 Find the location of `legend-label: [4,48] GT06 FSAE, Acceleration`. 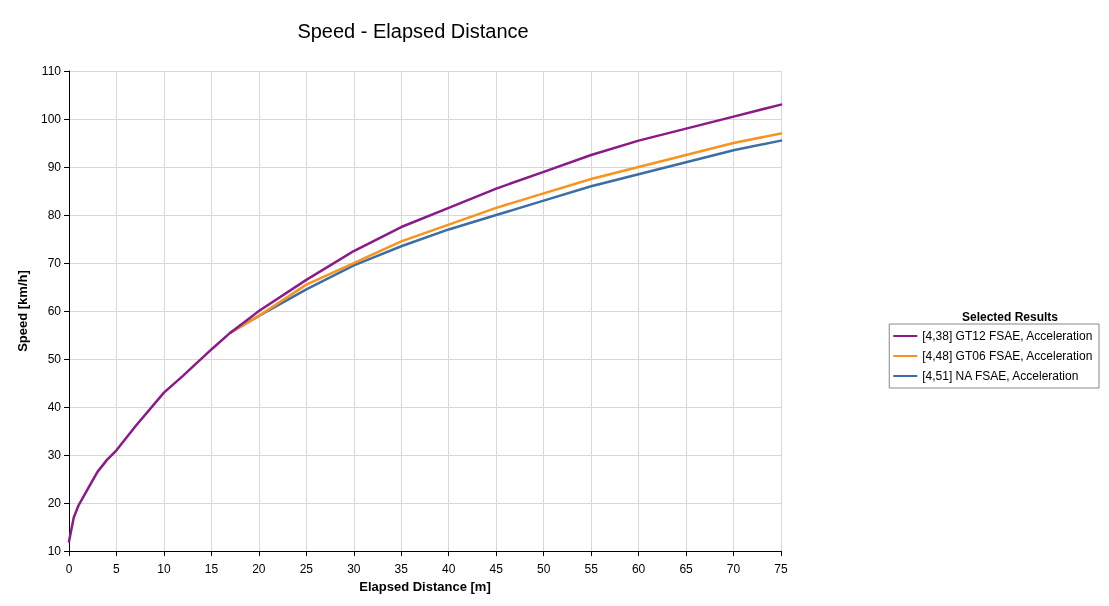

legend-label: [4,48] GT06 FSAE, Acceleration is located at coordinates (1007, 356).